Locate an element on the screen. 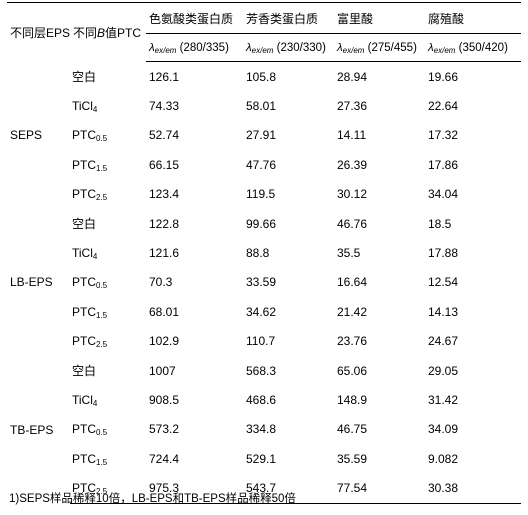 The height and width of the screenshot is (515, 528). table-row: TiCl4 908.5 468.6 148.9 31.42 is located at coordinates (264, 399).